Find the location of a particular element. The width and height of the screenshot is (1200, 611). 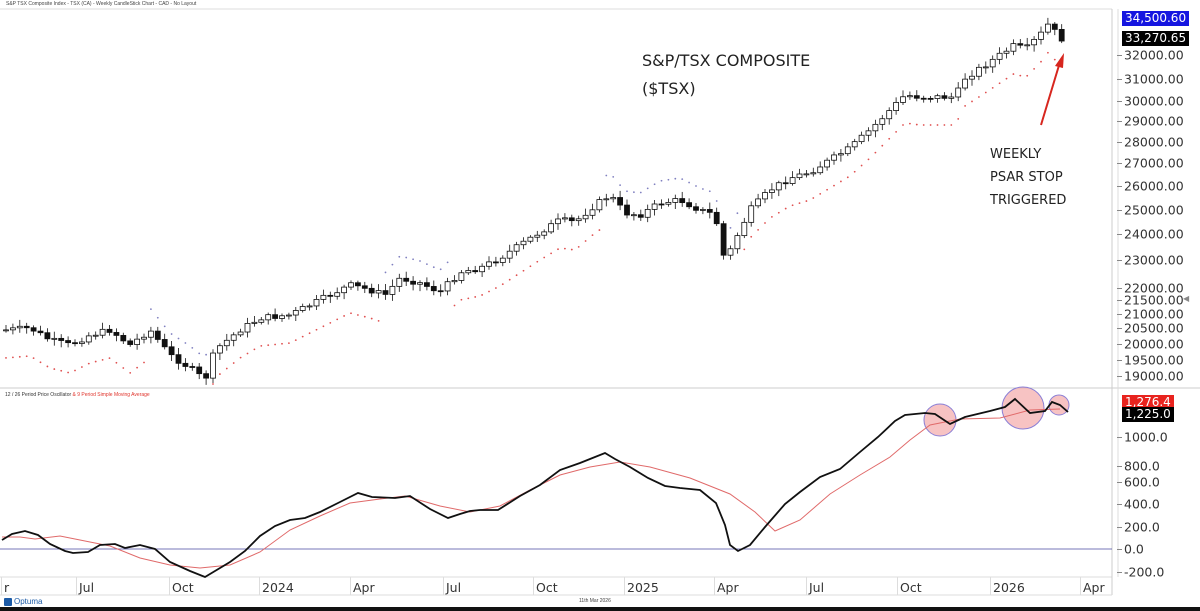

price-tick-label: 24000.00 is located at coordinates (1154, 234).